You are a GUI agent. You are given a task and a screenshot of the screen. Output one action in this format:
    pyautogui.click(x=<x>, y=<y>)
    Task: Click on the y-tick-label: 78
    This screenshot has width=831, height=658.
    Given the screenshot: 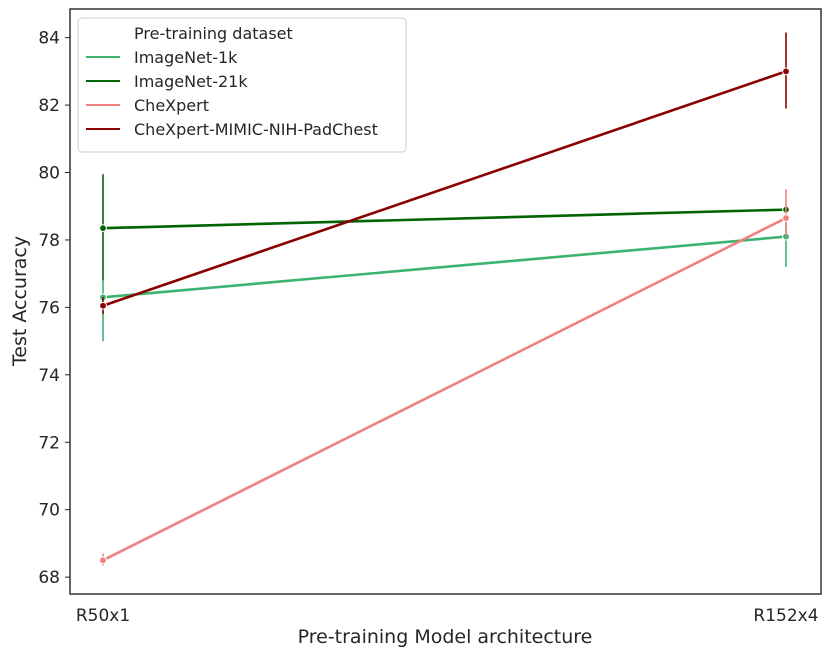 What is the action you would take?
    pyautogui.click(x=49, y=241)
    